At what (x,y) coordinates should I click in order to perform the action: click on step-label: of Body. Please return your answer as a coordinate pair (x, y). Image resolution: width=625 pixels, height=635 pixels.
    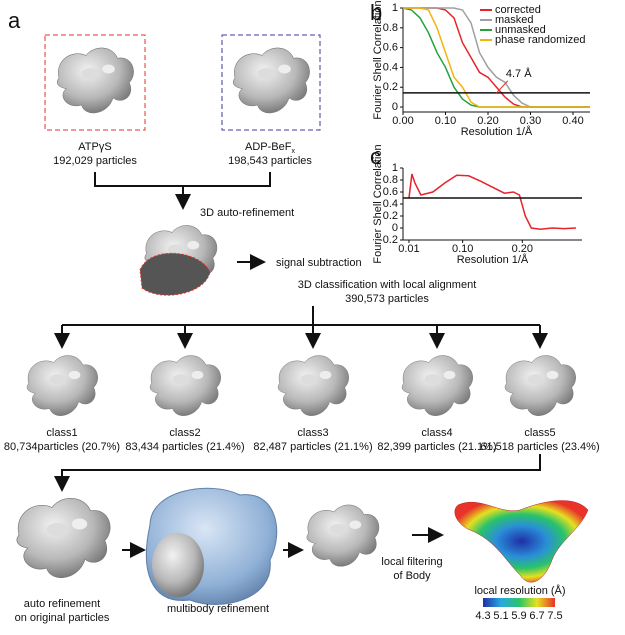
    Looking at the image, I should click on (412, 576).